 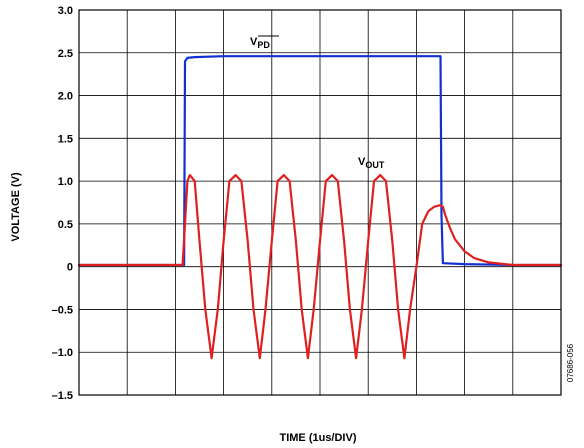 What do you see at coordinates (62, 203) in the screenshot?
I see `y-tick-labels: 3.0 2.5 2.0 1.5 1.0 0.5 0 –0.5 –1.0 –1.5` at bounding box center [62, 203].